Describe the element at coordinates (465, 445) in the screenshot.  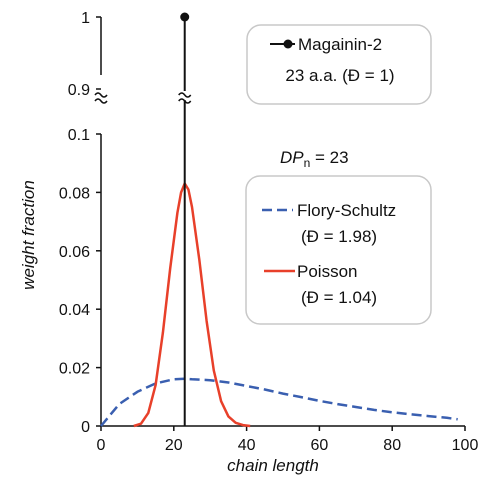
I see `x-tick-label: 100` at that location.